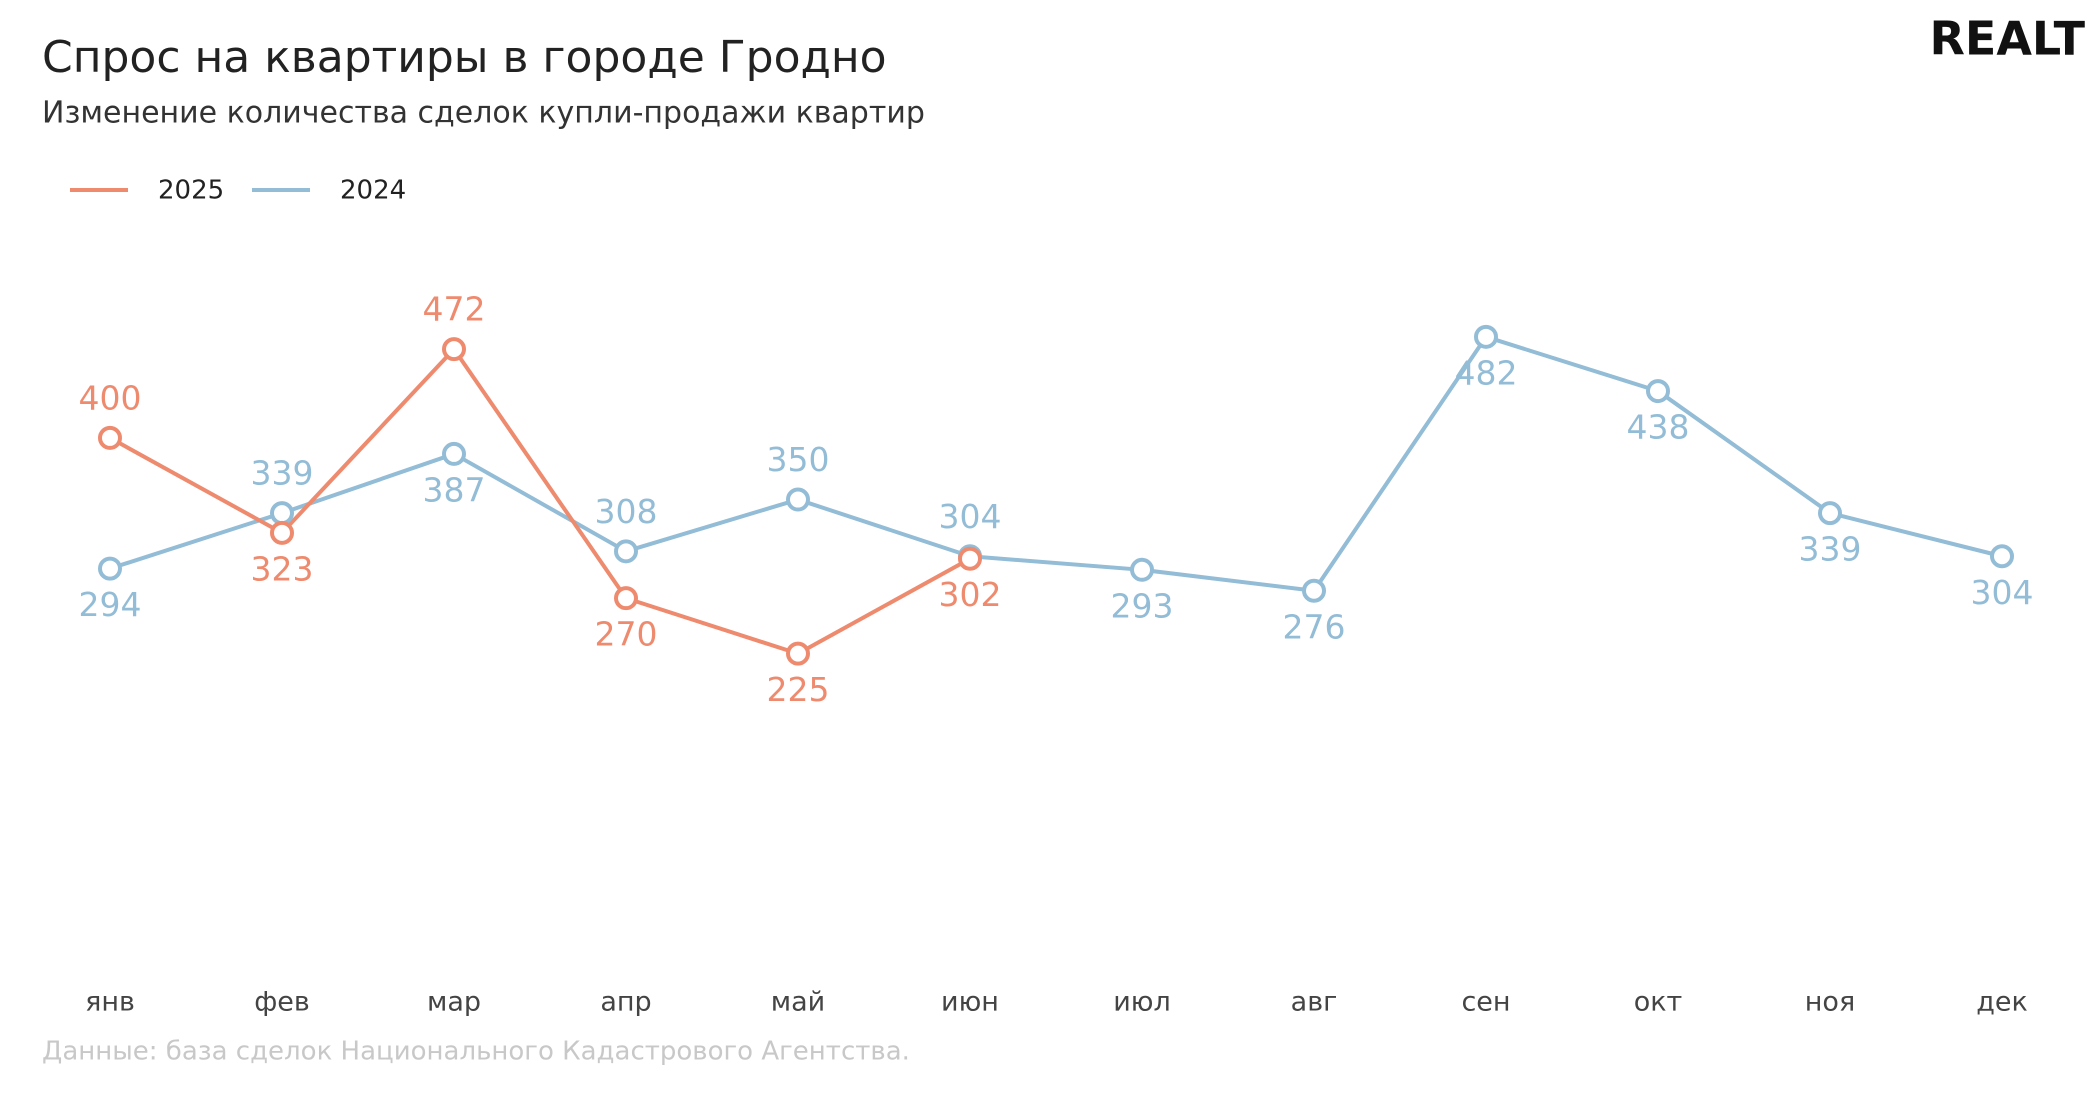 This screenshot has width=2100, height=1110. What do you see at coordinates (373, 191) in the screenshot?
I see `legend-label: 2024` at bounding box center [373, 191].